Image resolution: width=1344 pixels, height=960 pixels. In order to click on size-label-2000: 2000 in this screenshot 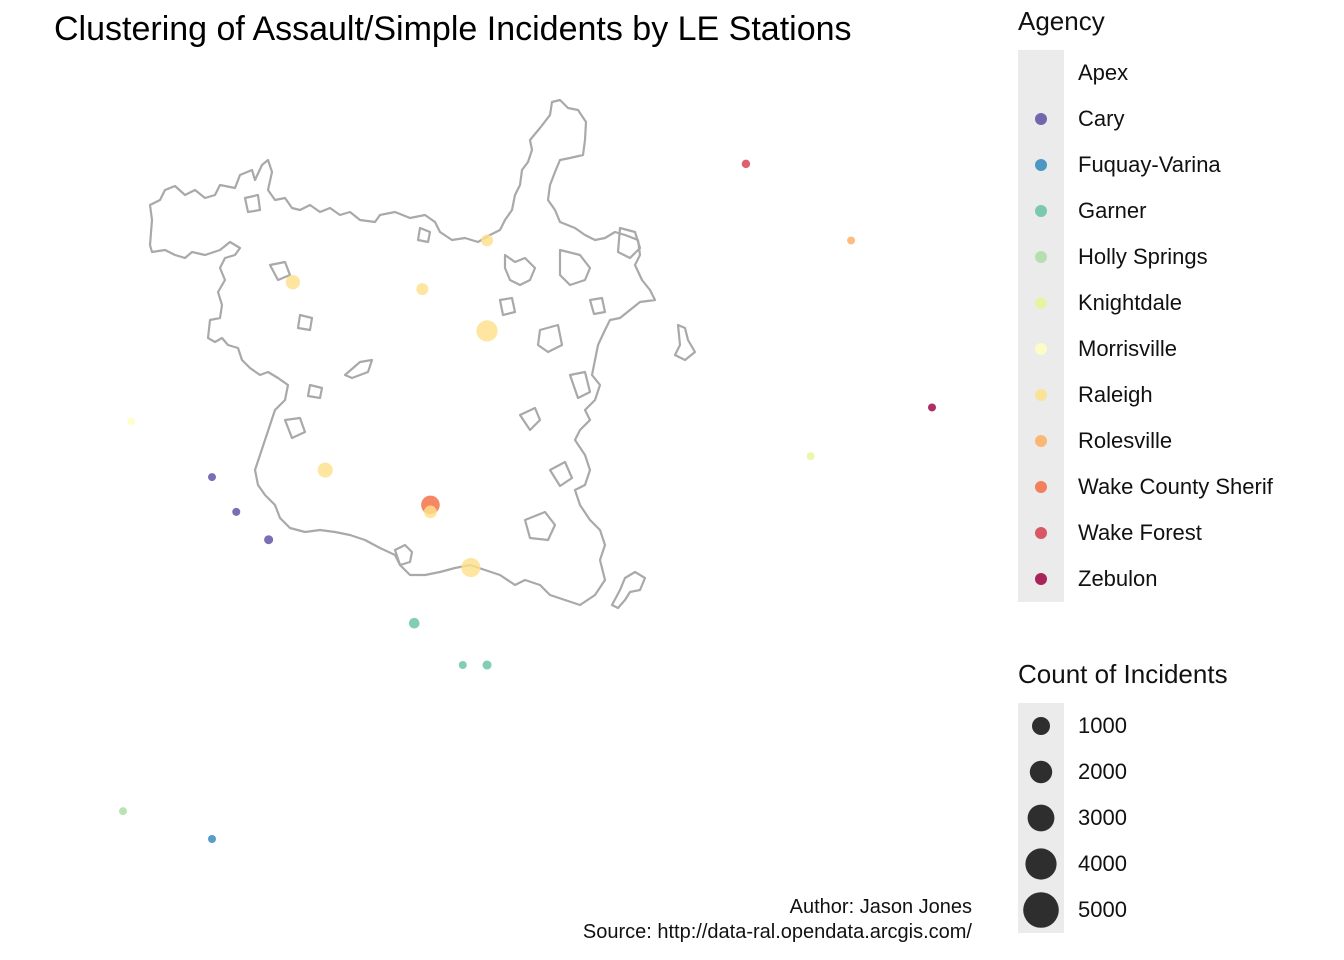, I will do `click(1102, 771)`.